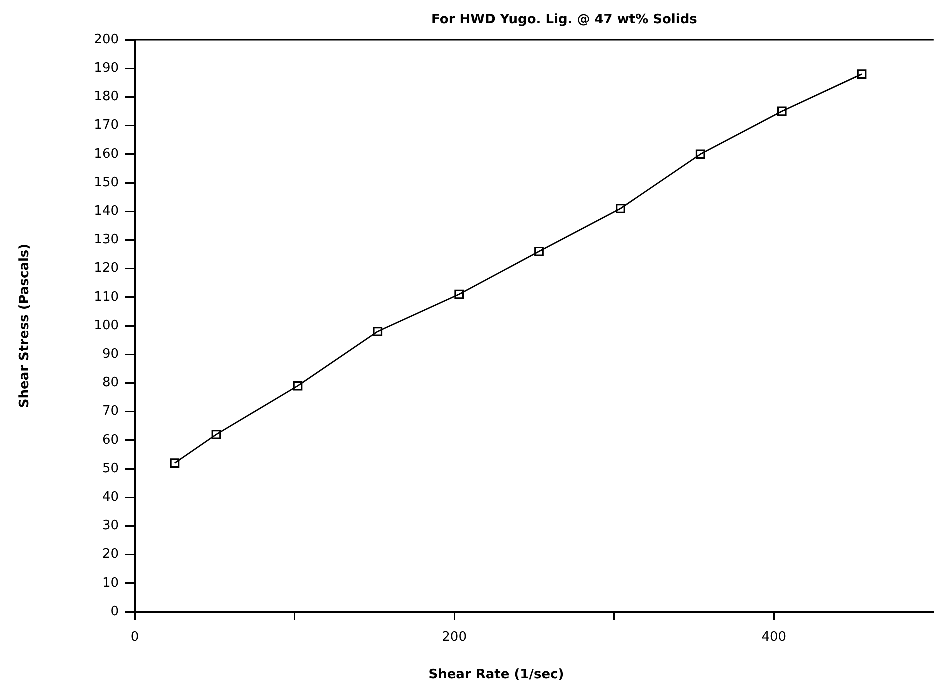 Image resolution: width=941 pixels, height=691 pixels. I want to click on y-tick-label: 140, so click(106, 211).